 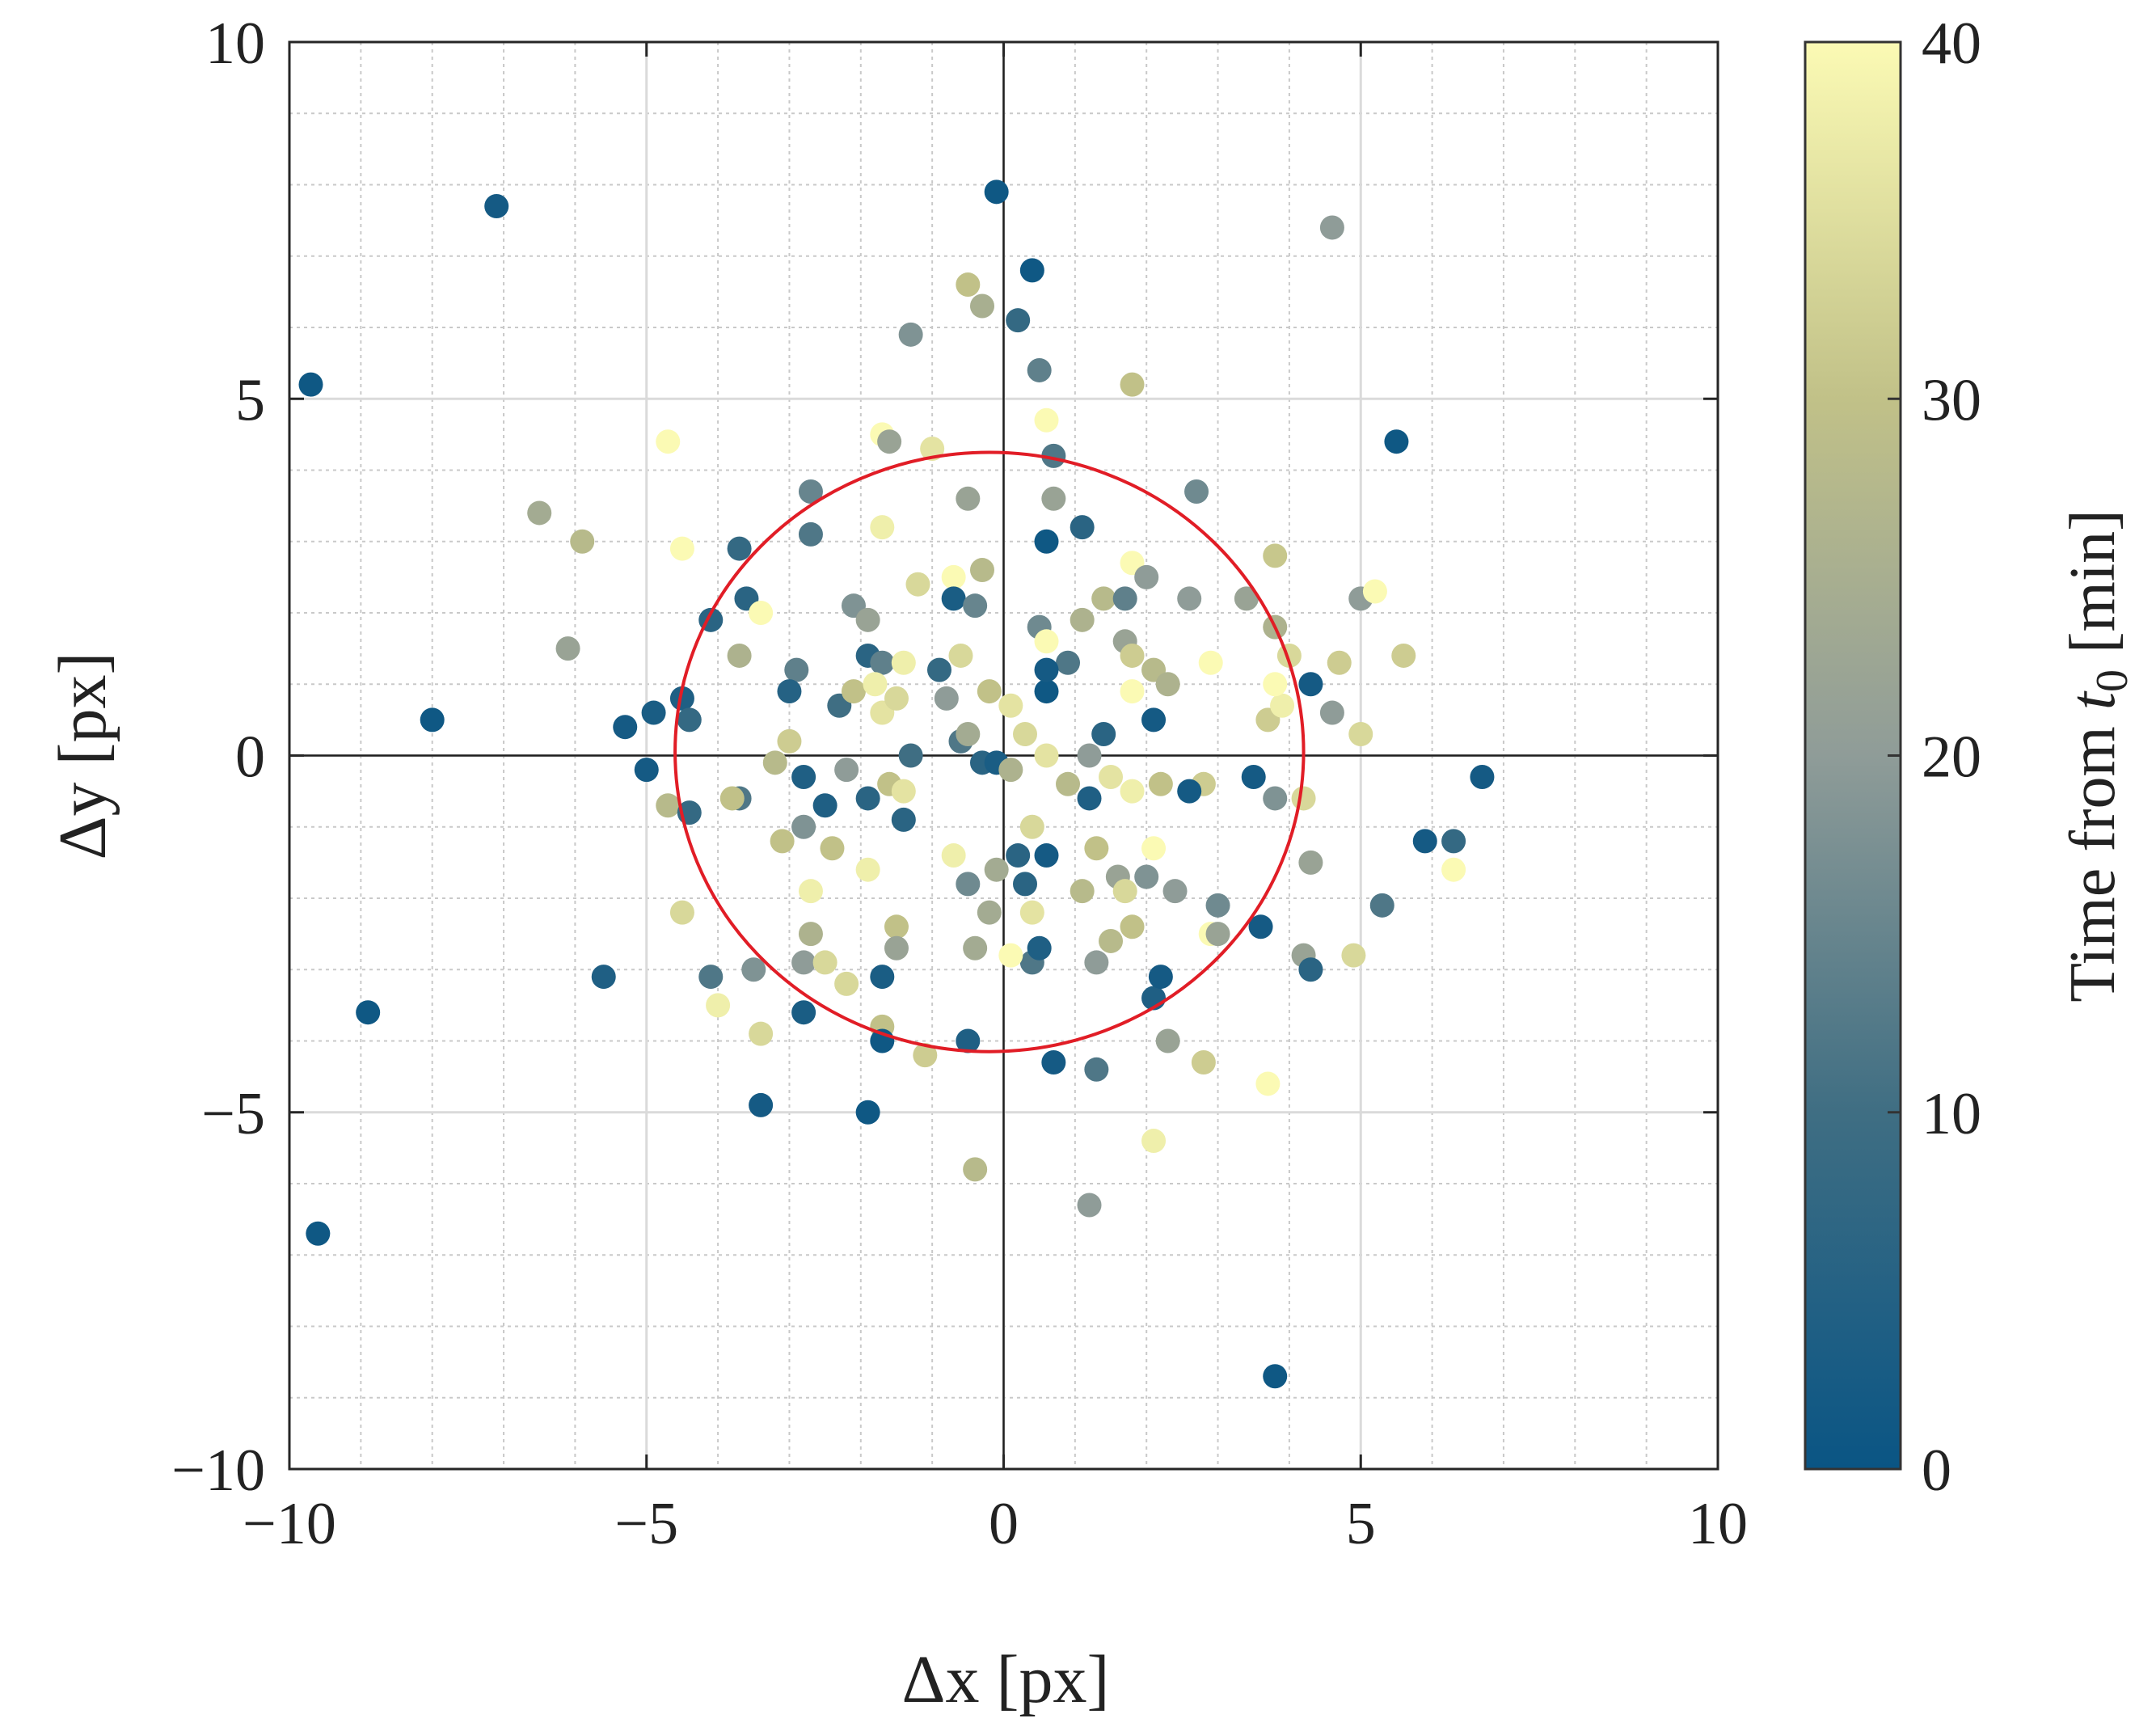 I want to click on colorbar-tick-label: 30, so click(x=1952, y=400).